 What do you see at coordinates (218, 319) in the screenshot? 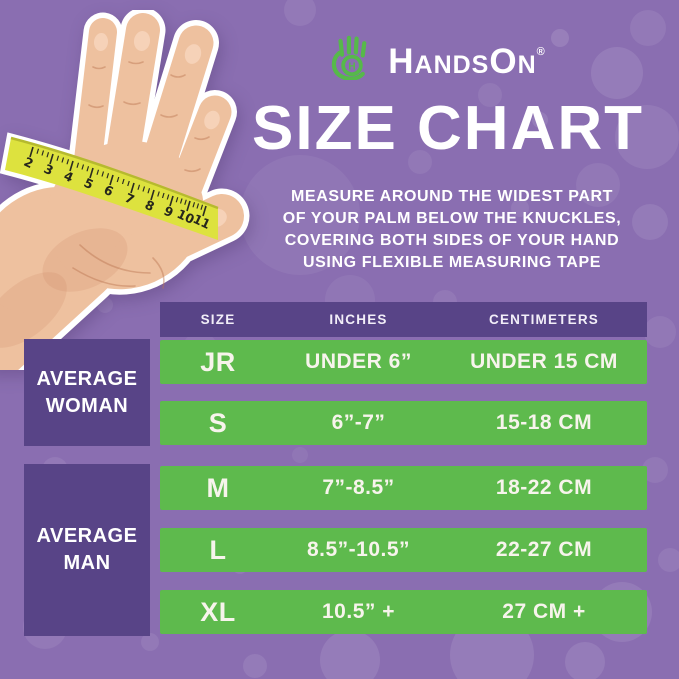
I see `col-header-size: SIZE` at bounding box center [218, 319].